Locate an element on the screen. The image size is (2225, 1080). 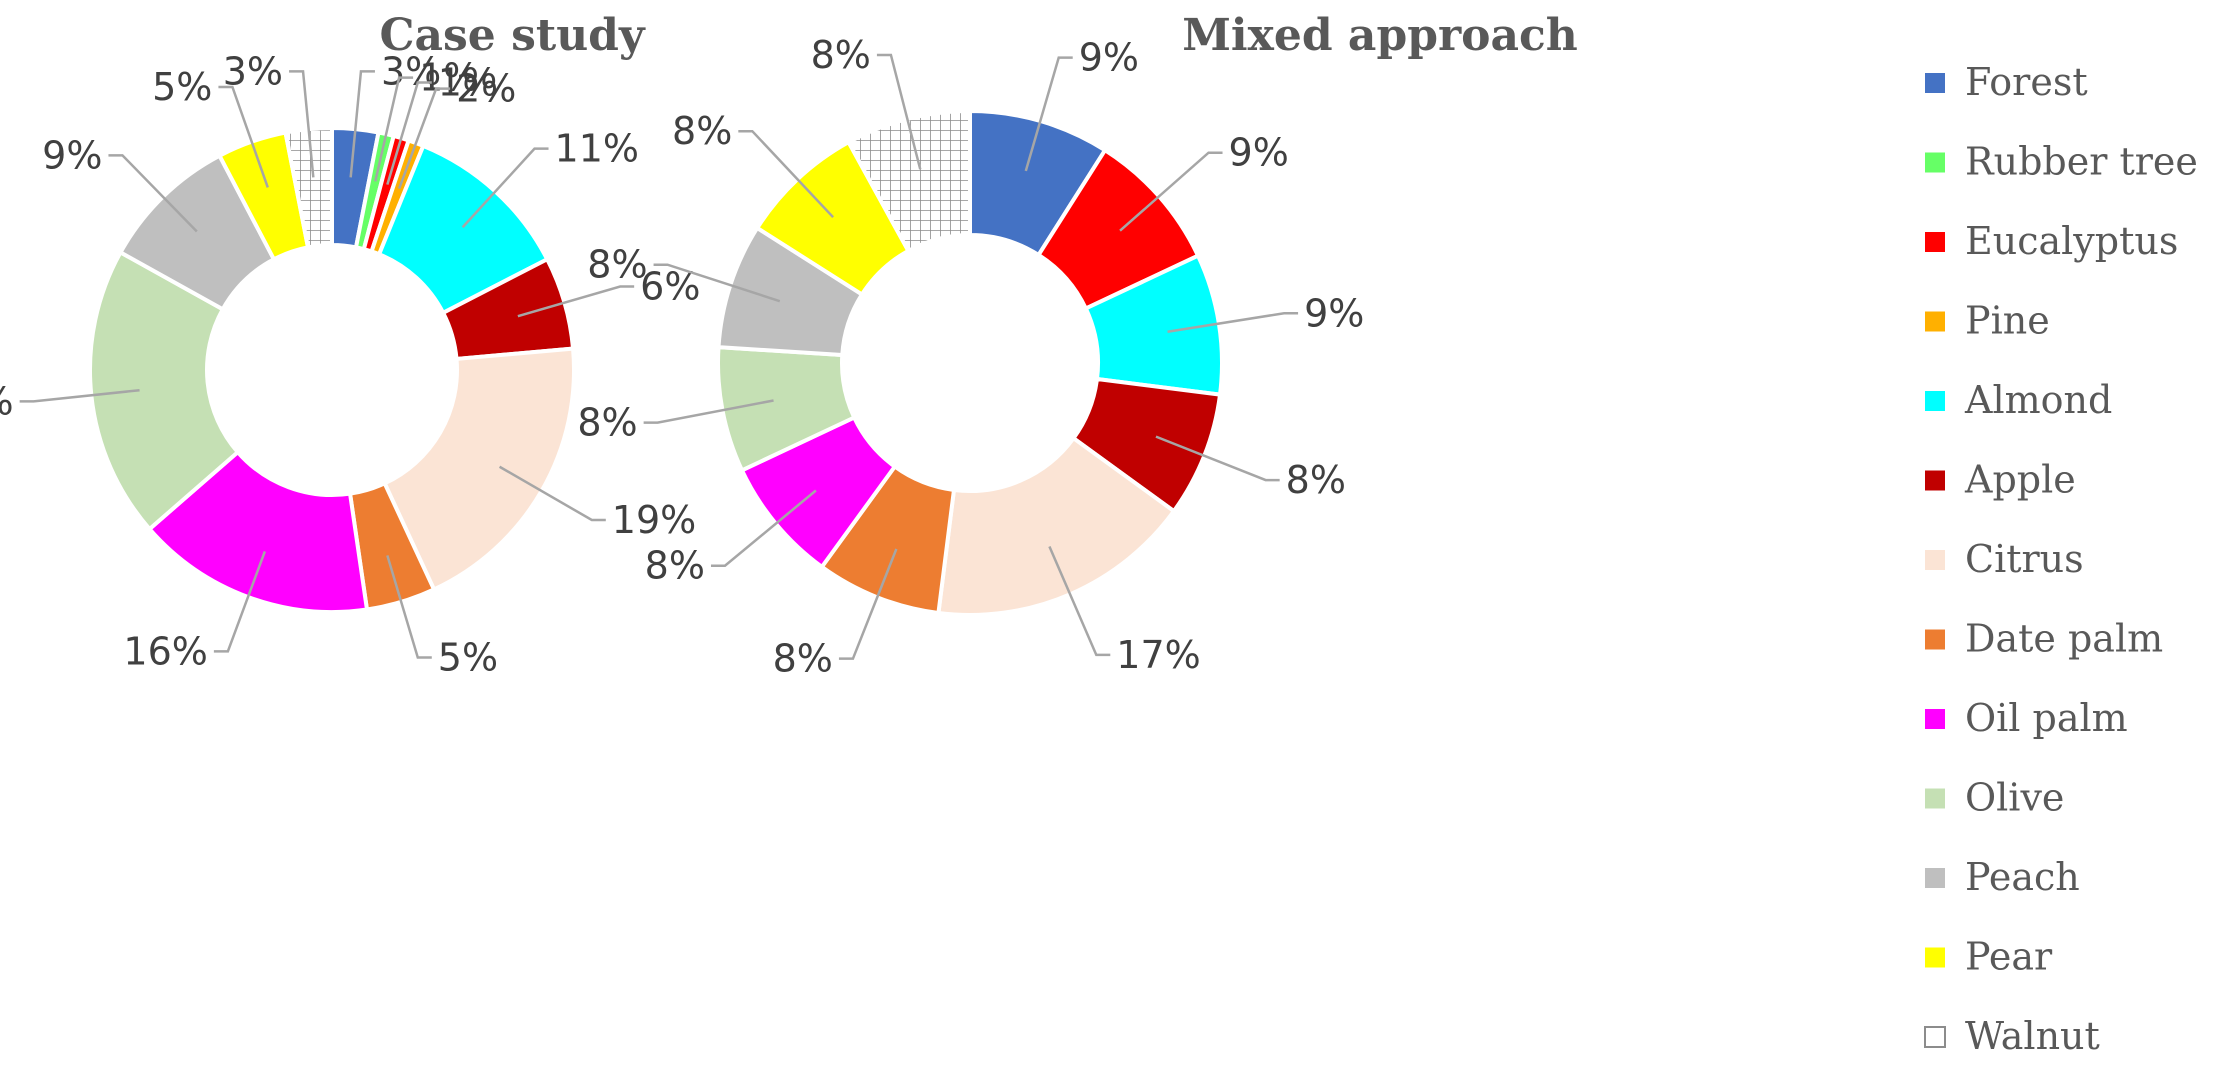
legend-swatch-forest is located at coordinates (1935, 83).